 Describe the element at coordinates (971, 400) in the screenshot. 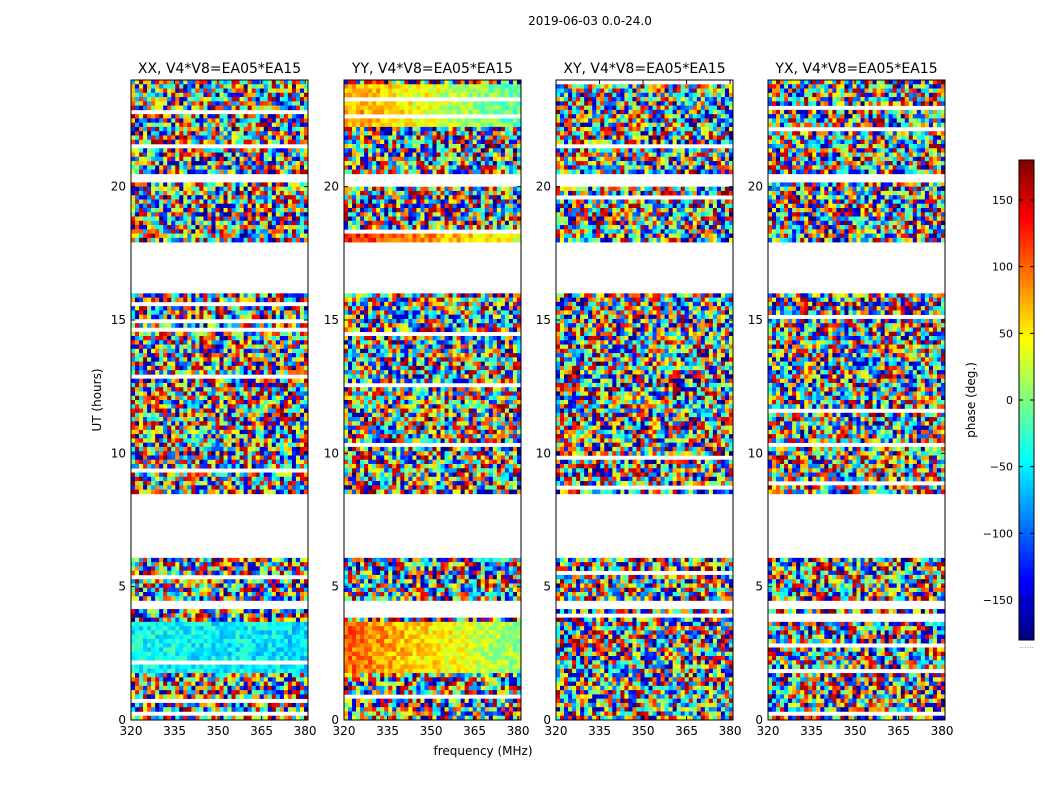

I see `colorbar-label: phase (deg.)` at that location.